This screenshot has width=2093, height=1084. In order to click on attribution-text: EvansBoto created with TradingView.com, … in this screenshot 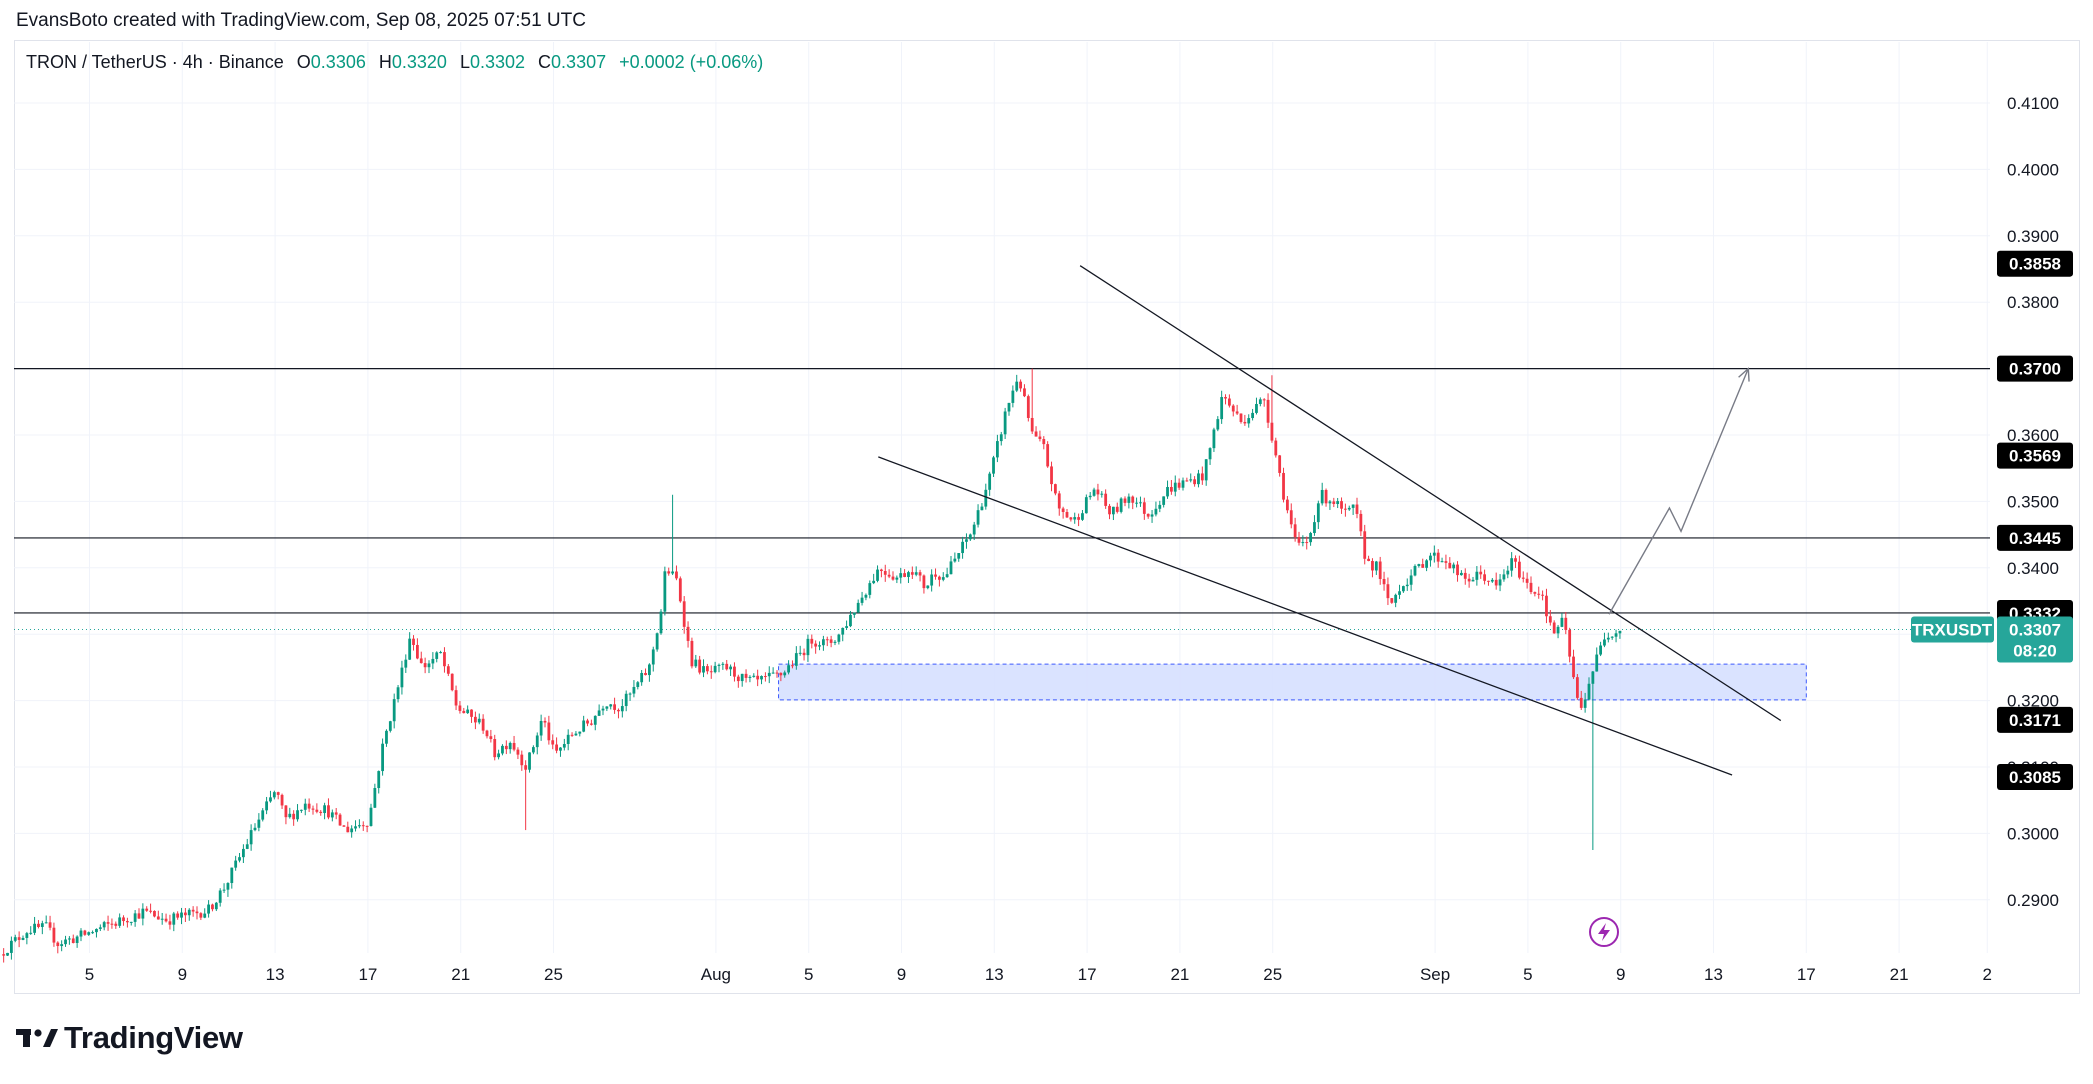, I will do `click(301, 20)`.